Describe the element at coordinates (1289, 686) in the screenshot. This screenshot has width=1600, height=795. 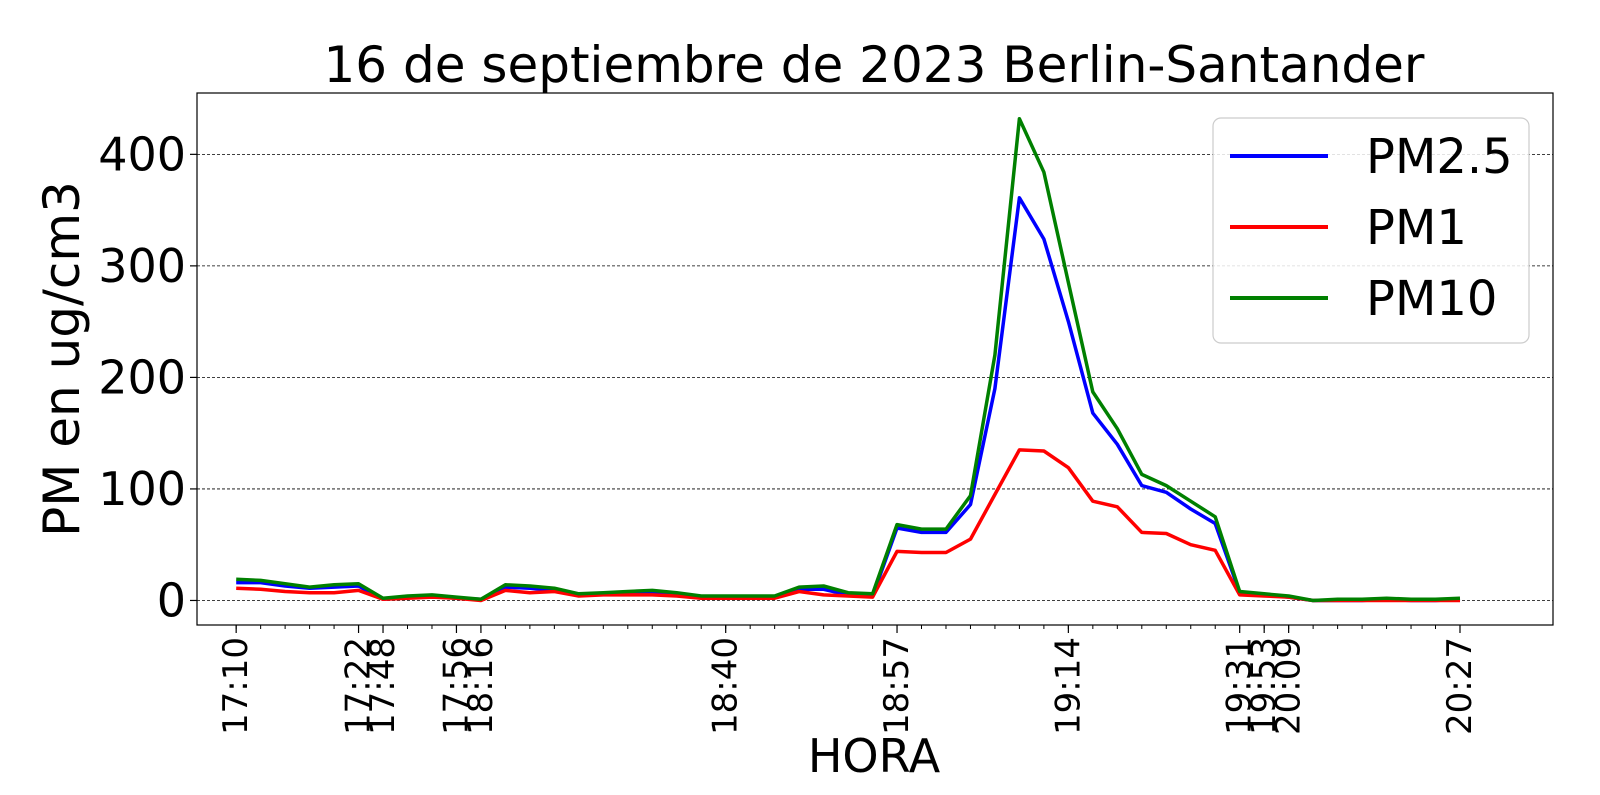
I see `x-tick-label: 20:09` at that location.